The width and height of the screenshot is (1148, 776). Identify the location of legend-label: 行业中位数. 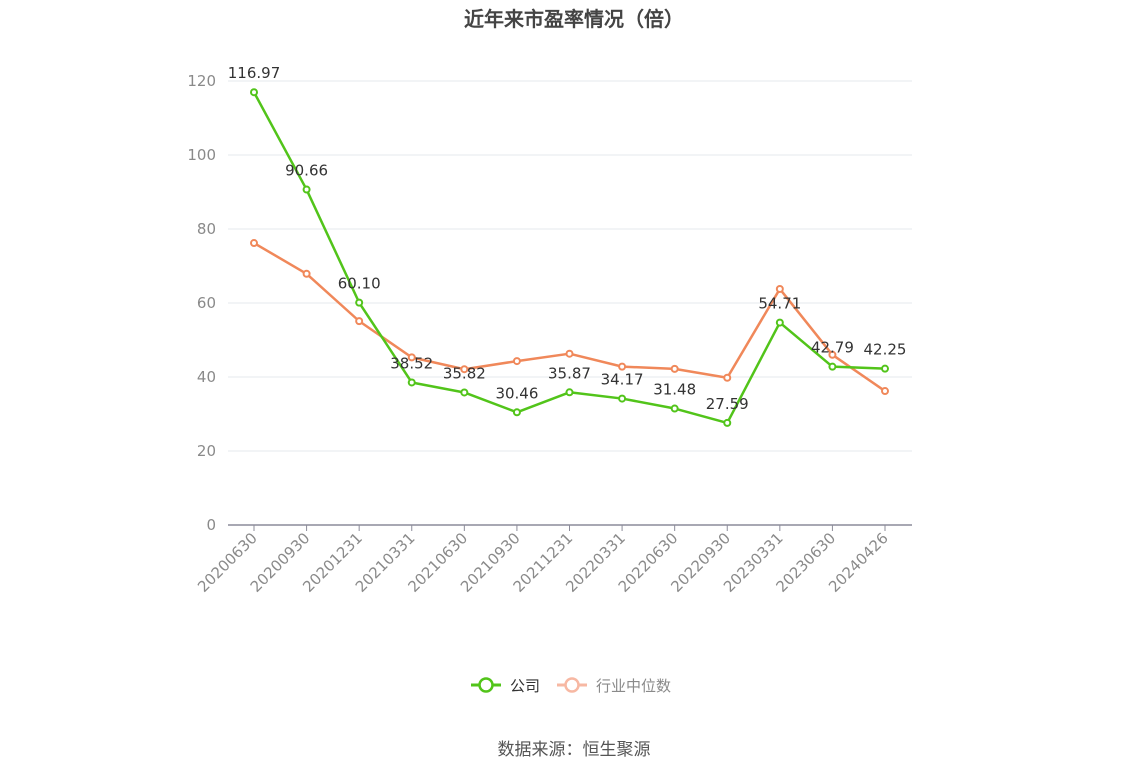
(633, 686).